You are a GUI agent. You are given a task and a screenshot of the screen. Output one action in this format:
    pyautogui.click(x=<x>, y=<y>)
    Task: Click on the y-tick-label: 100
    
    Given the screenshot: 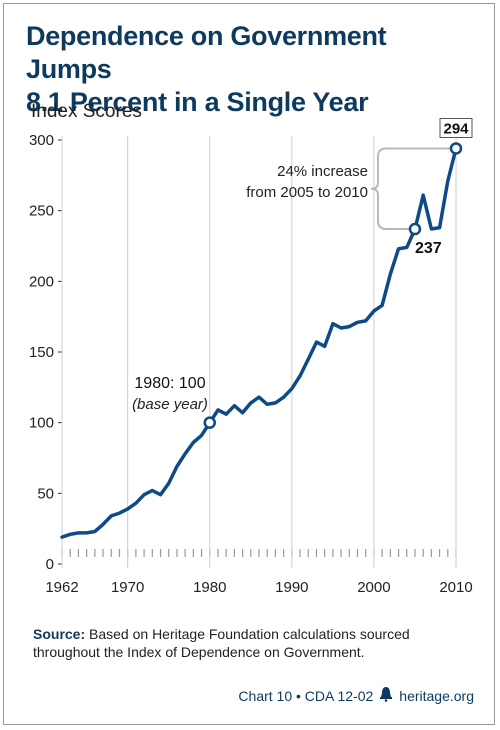 What is the action you would take?
    pyautogui.click(x=41, y=423)
    